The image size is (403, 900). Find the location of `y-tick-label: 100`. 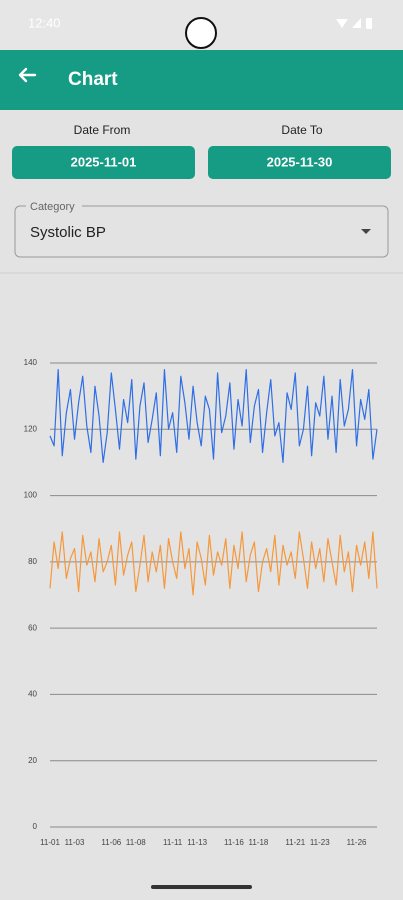

y-tick-label: 100 is located at coordinates (31, 495).